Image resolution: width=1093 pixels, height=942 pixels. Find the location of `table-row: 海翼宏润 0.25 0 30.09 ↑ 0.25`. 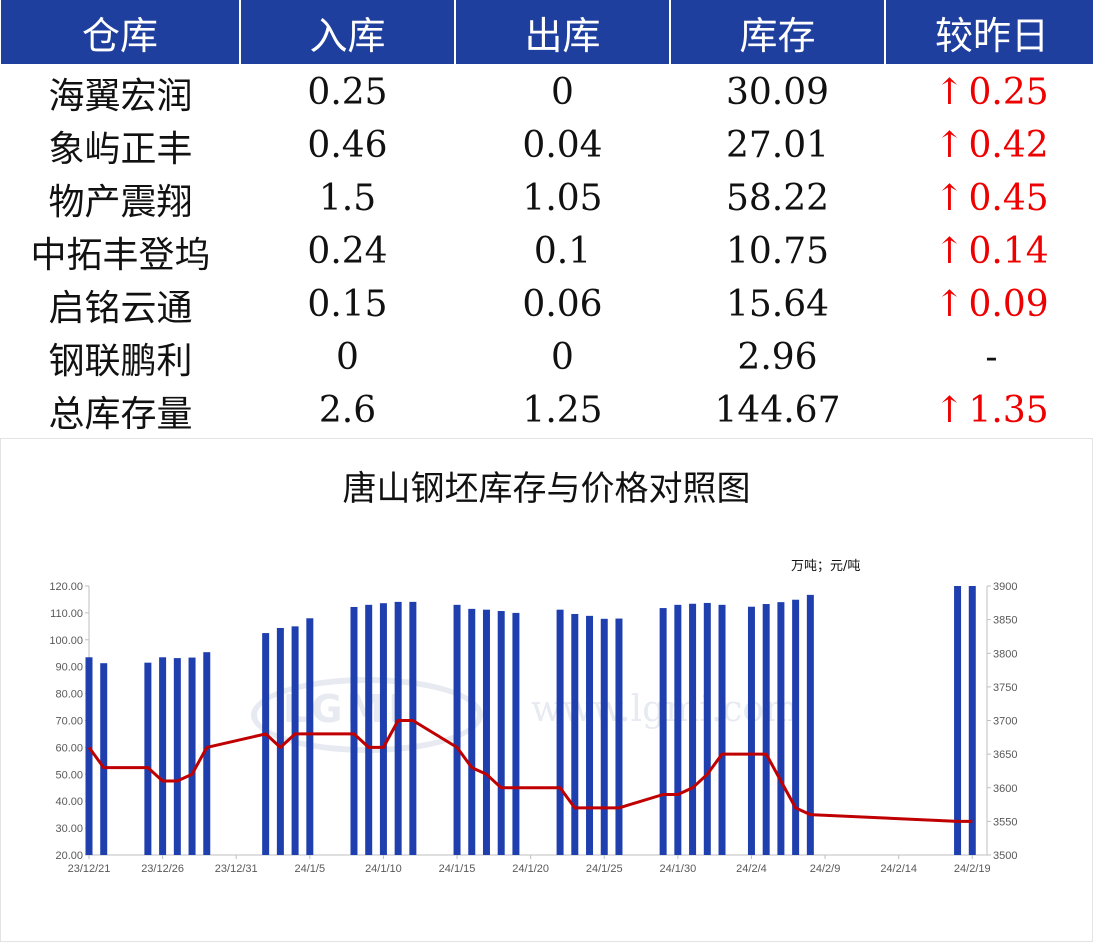

table-row: 海翼宏润 0.25 0 30.09 ↑ 0.25 is located at coordinates (547, 92).